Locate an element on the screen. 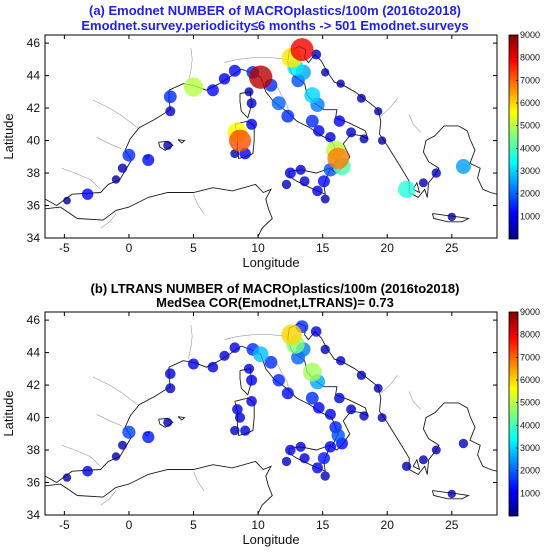 Image resolution: width=550 pixels, height=555 pixels. panel-b-x-tick-label: 25 is located at coordinates (452, 525).